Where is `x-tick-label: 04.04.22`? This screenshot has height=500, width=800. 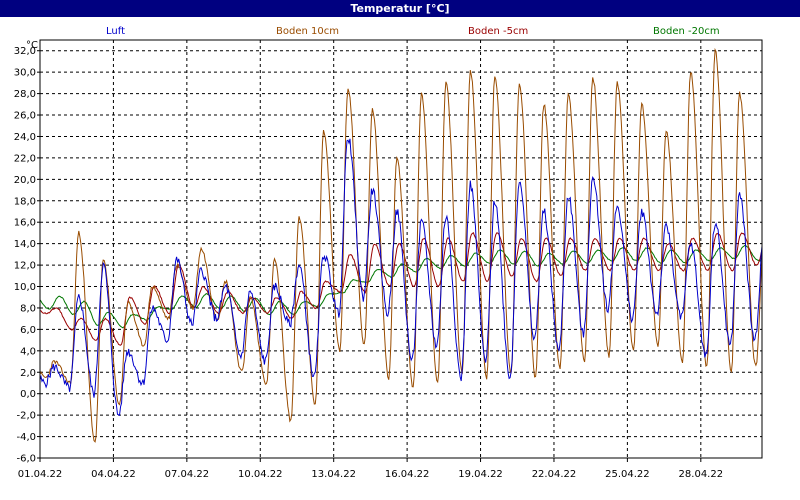
x-tick-label: 04.04.22 is located at coordinates (113, 474).